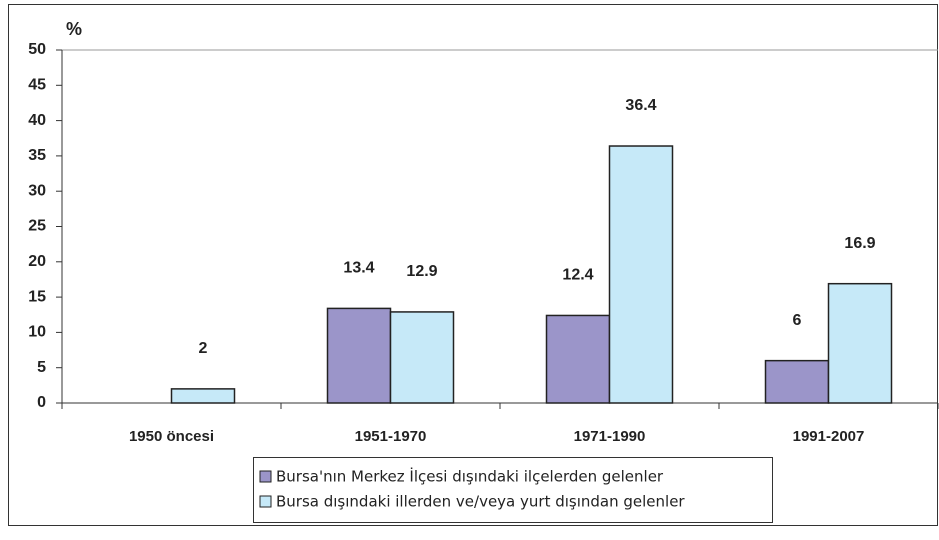 Image resolution: width=939 pixels, height=540 pixels. I want to click on y-tick-label: 50, so click(37, 49).